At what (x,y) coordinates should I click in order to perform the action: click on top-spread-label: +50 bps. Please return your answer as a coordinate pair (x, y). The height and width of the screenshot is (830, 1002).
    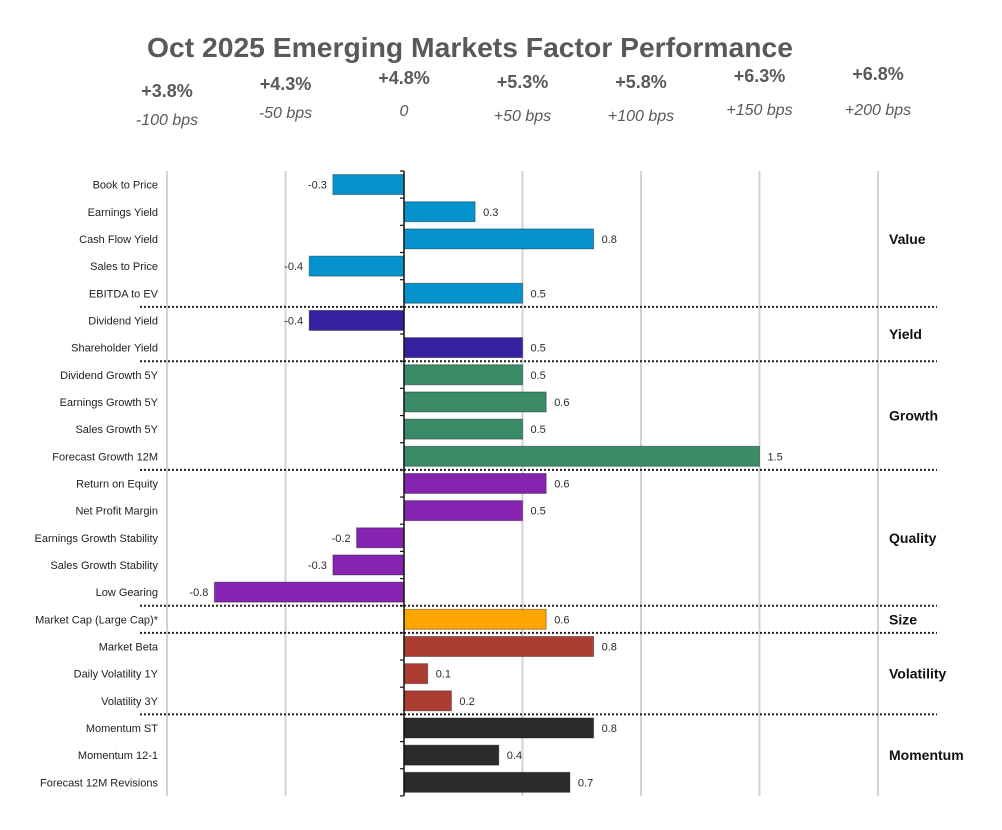
    Looking at the image, I should click on (522, 116).